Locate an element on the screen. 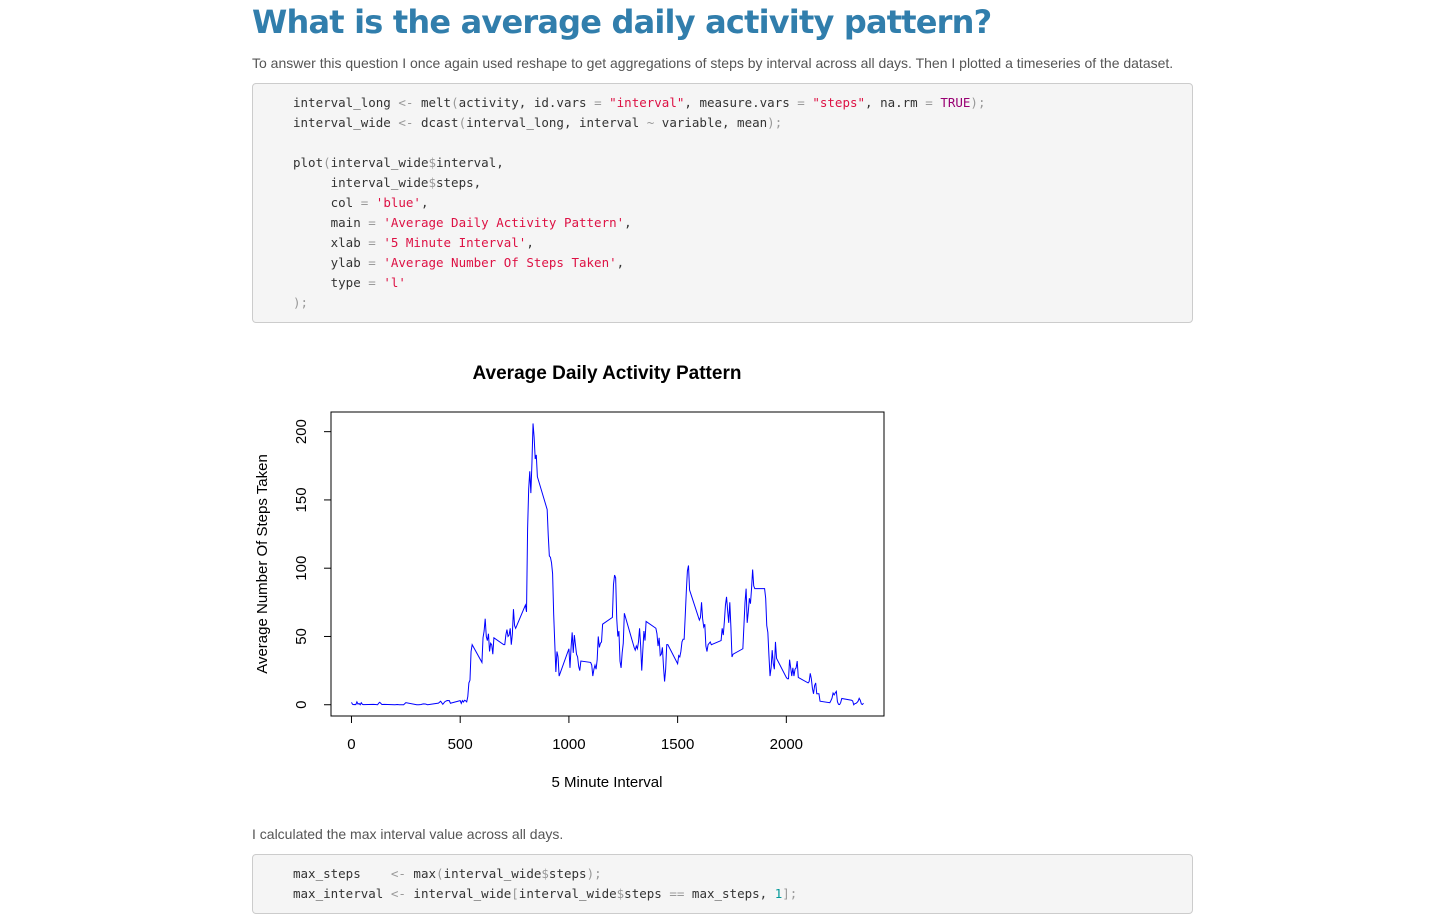 Image resolution: width=1444 pixels, height=918 pixels. x-tick-label: 500 is located at coordinates (460, 744).